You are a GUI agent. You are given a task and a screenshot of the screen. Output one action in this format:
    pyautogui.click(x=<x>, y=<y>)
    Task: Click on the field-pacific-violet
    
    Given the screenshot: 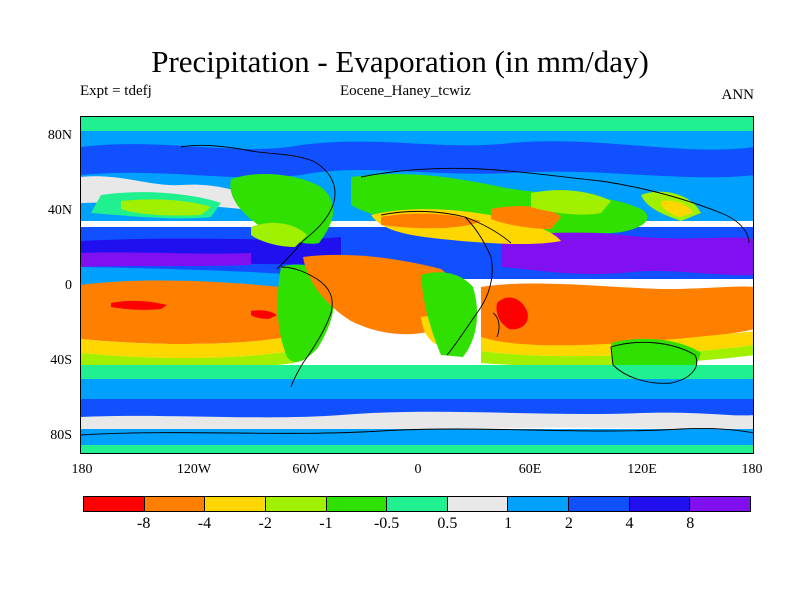 What is the action you would take?
    pyautogui.click(x=166, y=259)
    